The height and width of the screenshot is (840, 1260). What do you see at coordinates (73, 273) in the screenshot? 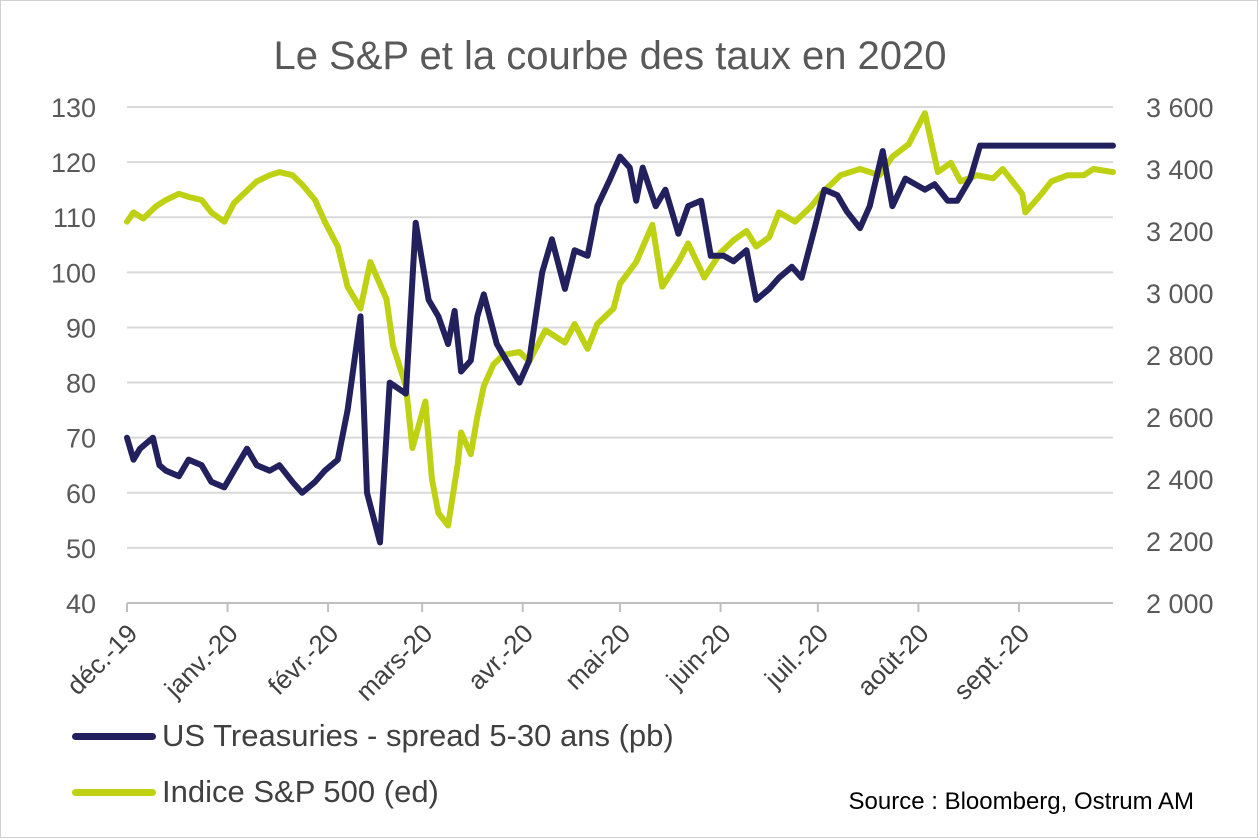
I see `left-tick-label: 100` at bounding box center [73, 273].